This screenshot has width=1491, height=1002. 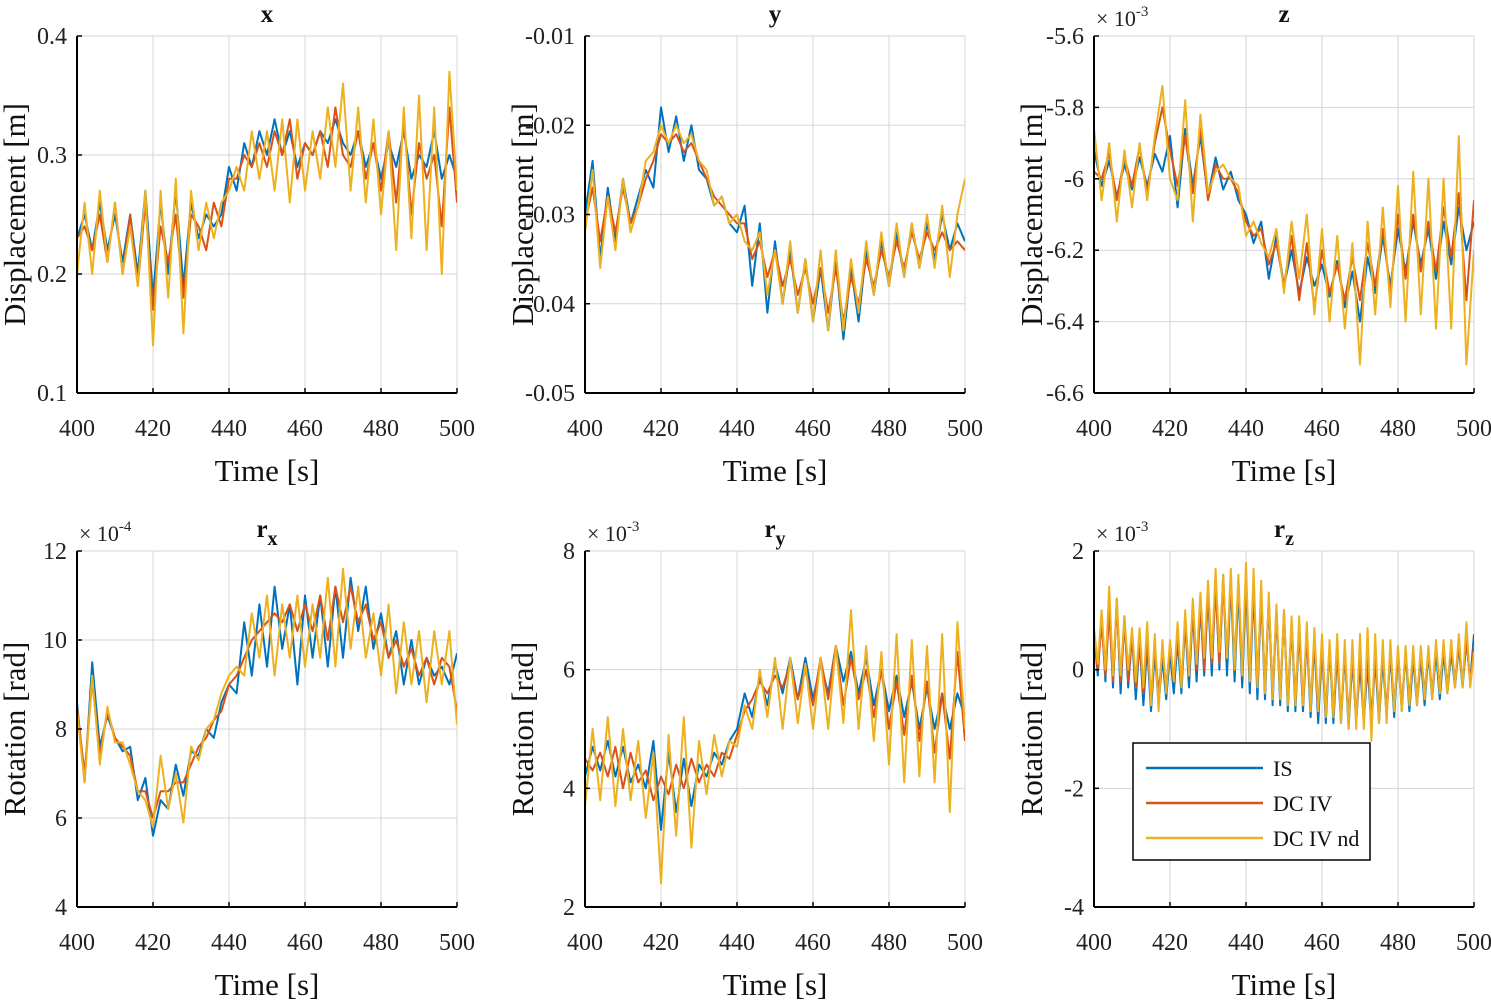 What do you see at coordinates (775, 228) in the screenshot?
I see `series-line-dc-iv` at bounding box center [775, 228].